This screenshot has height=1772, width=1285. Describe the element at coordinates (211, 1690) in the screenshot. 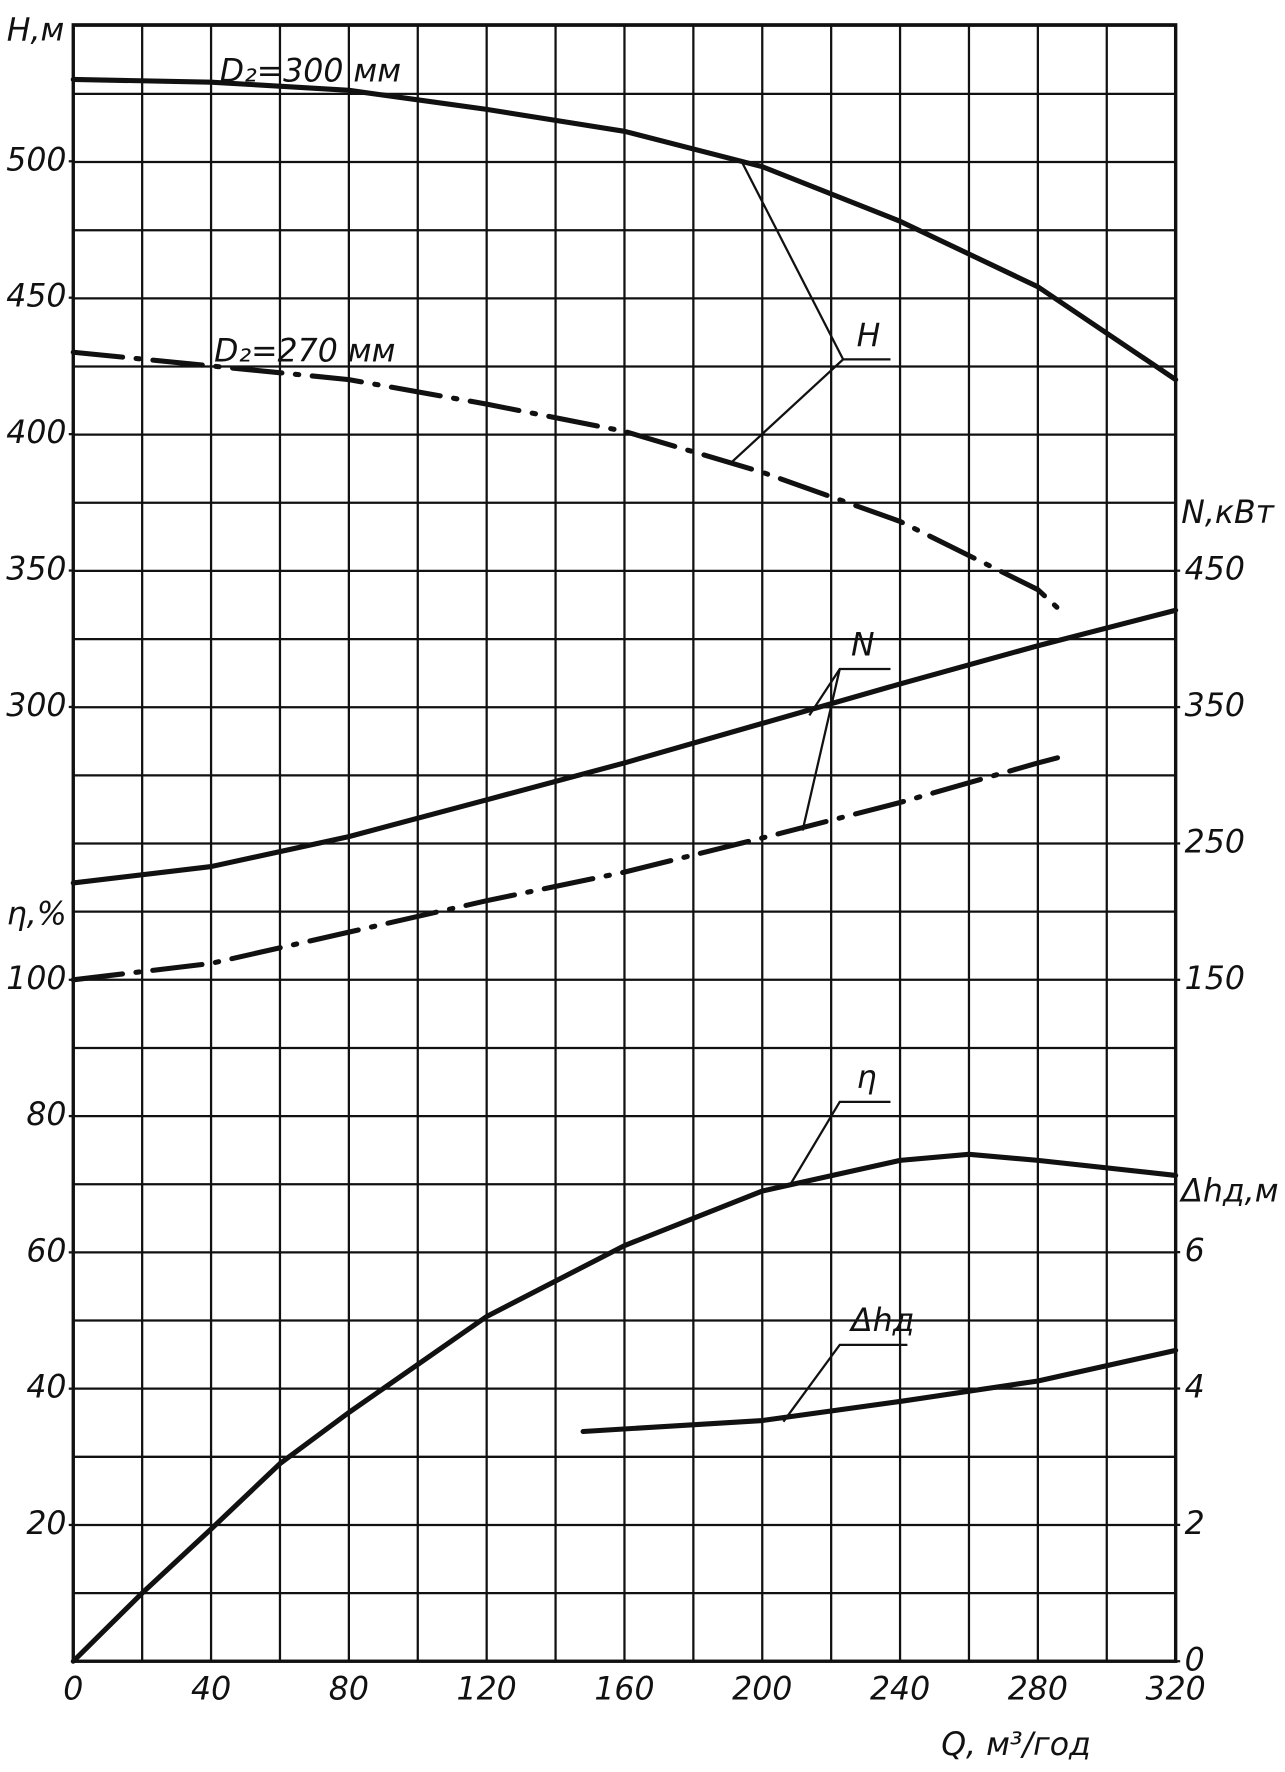

I see `x-tick-label: 40` at that location.